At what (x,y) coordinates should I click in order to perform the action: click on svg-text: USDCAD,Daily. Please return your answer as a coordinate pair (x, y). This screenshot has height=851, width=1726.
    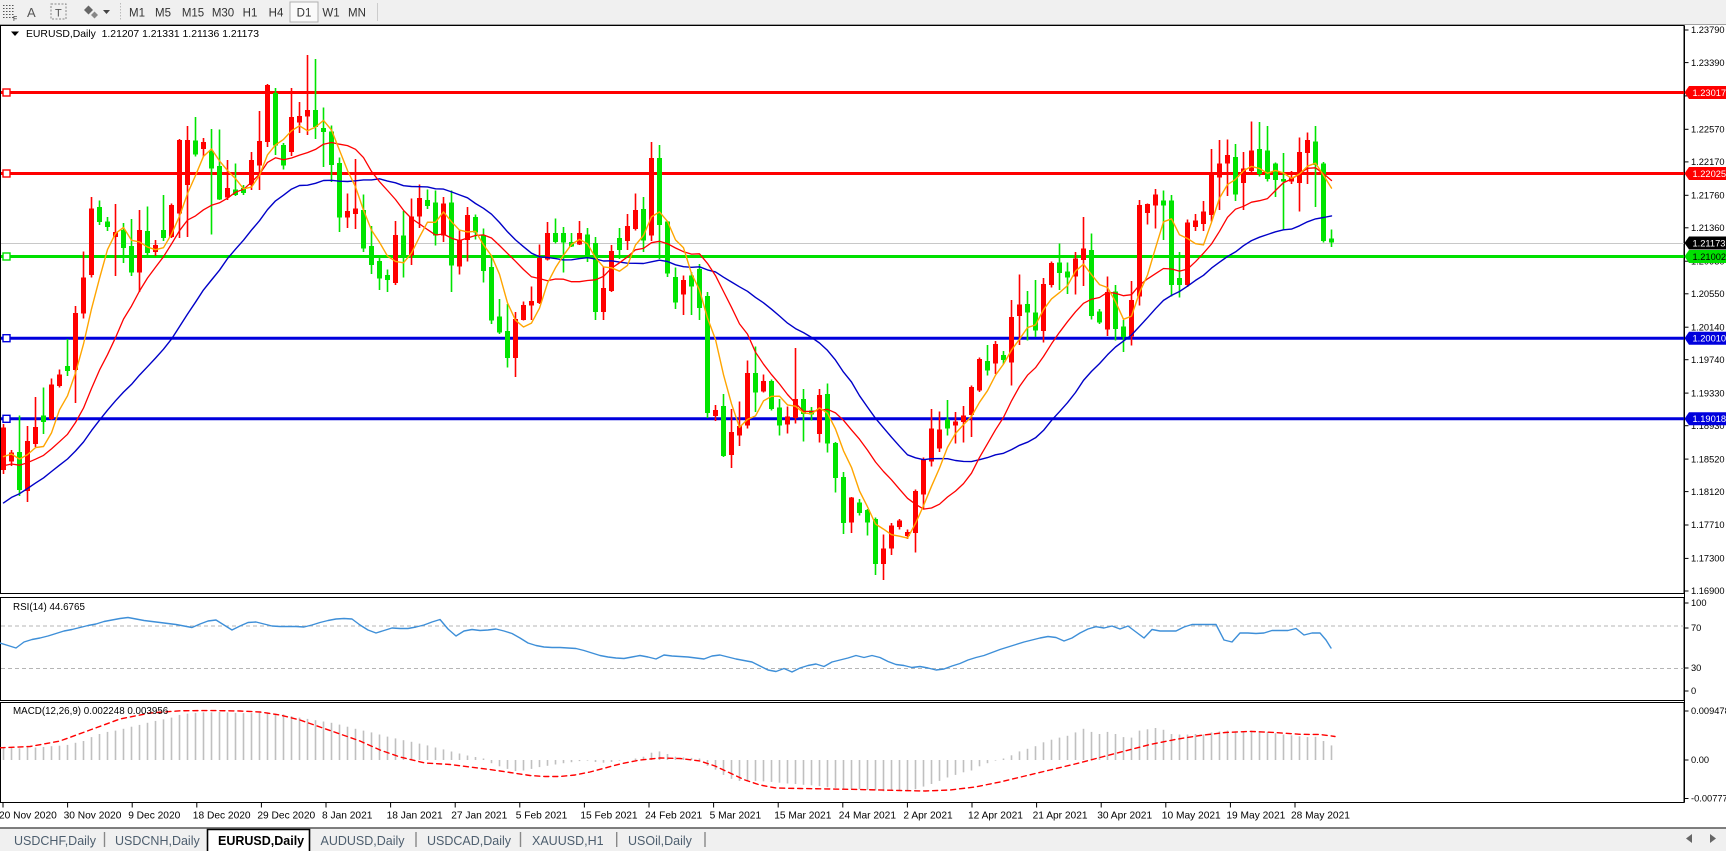
    Looking at the image, I should click on (469, 841).